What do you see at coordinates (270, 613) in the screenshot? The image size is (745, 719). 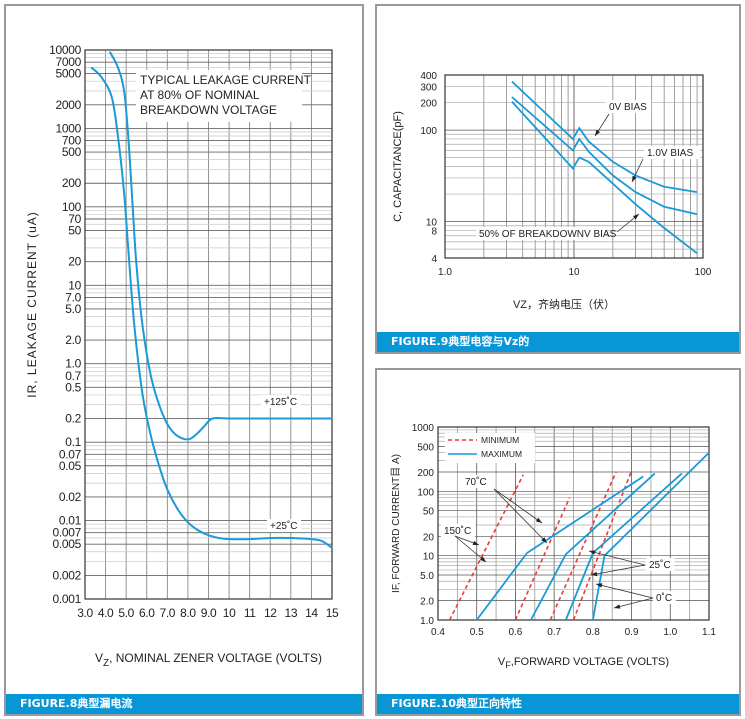 I see `x-tick-label: 12` at bounding box center [270, 613].